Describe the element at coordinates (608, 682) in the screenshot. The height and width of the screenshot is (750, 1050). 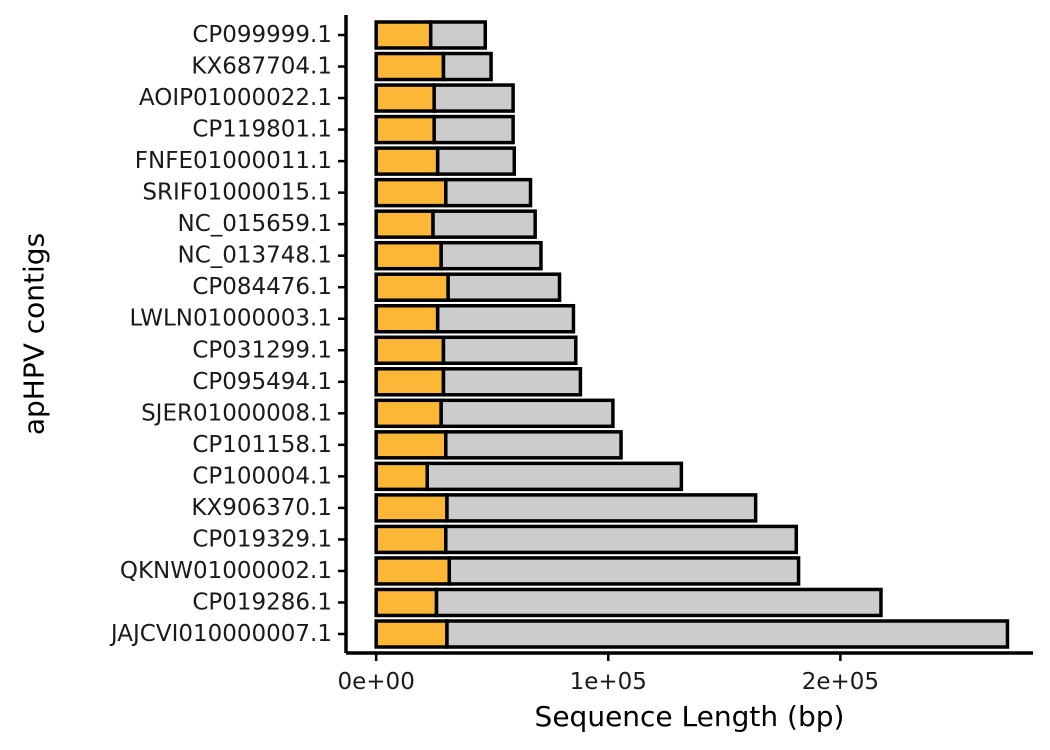
I see `x-tick-label: 1e+05` at that location.